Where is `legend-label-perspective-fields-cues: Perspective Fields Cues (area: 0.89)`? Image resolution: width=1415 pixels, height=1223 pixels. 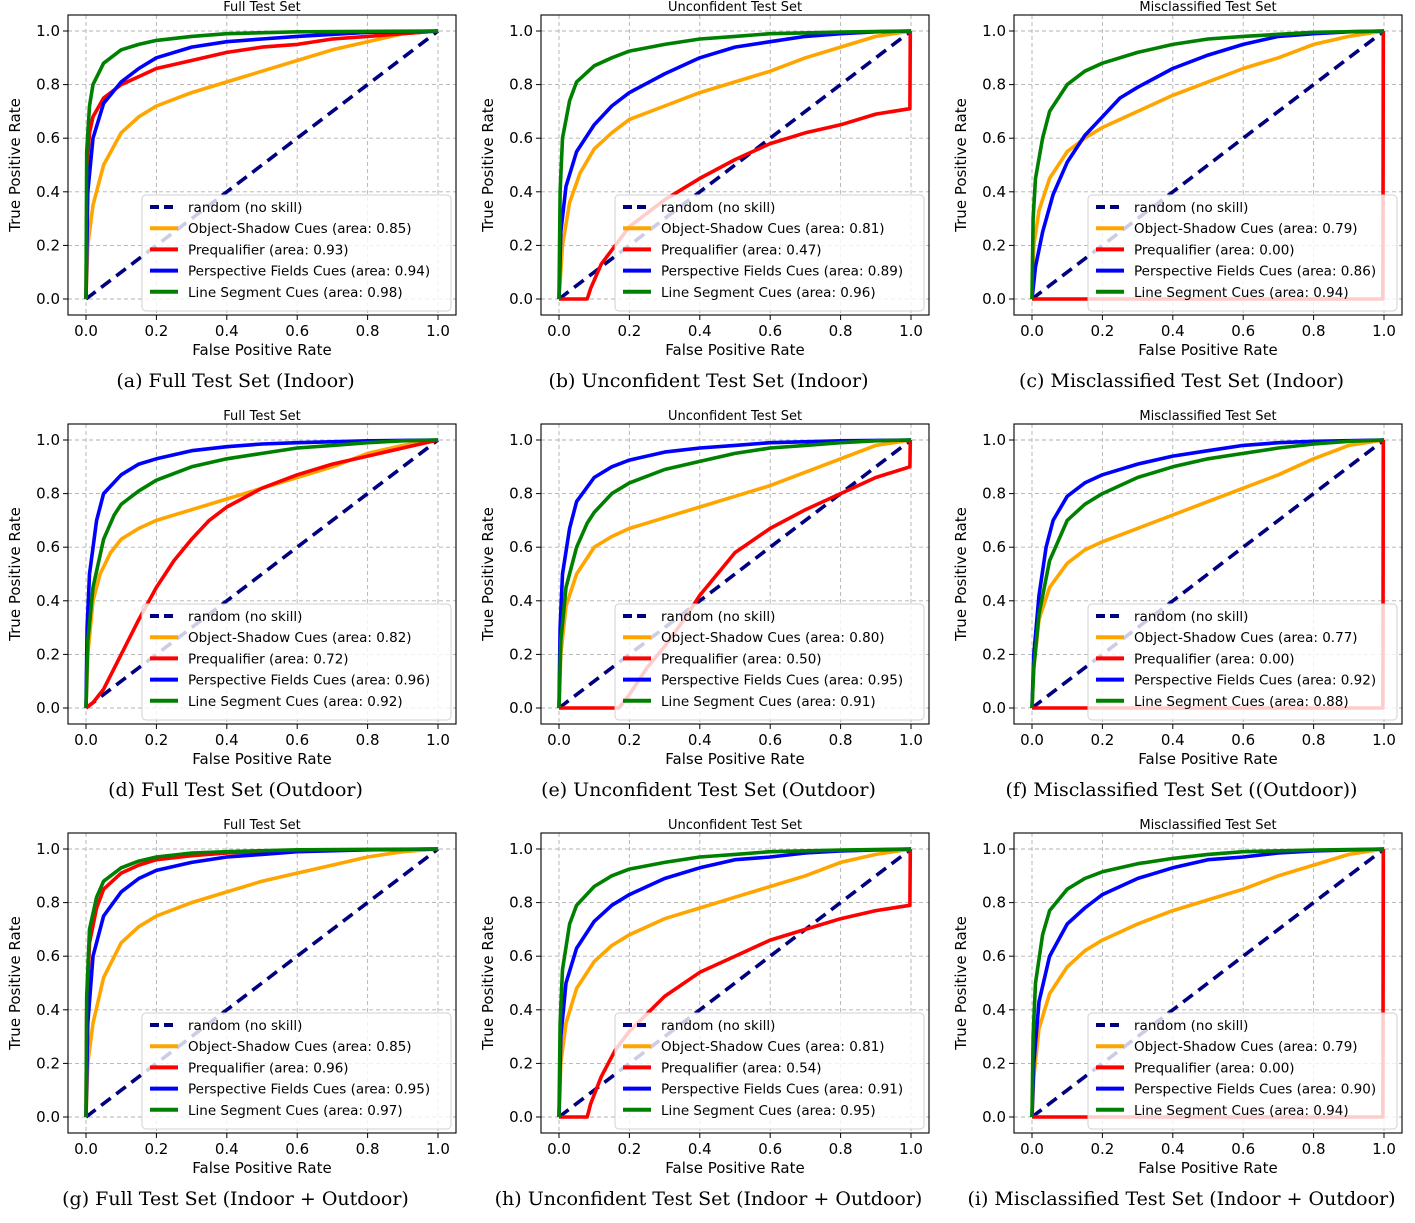
legend-label-perspective-fields-cues: Perspective Fields Cues (area: 0.89) is located at coordinates (782, 272).